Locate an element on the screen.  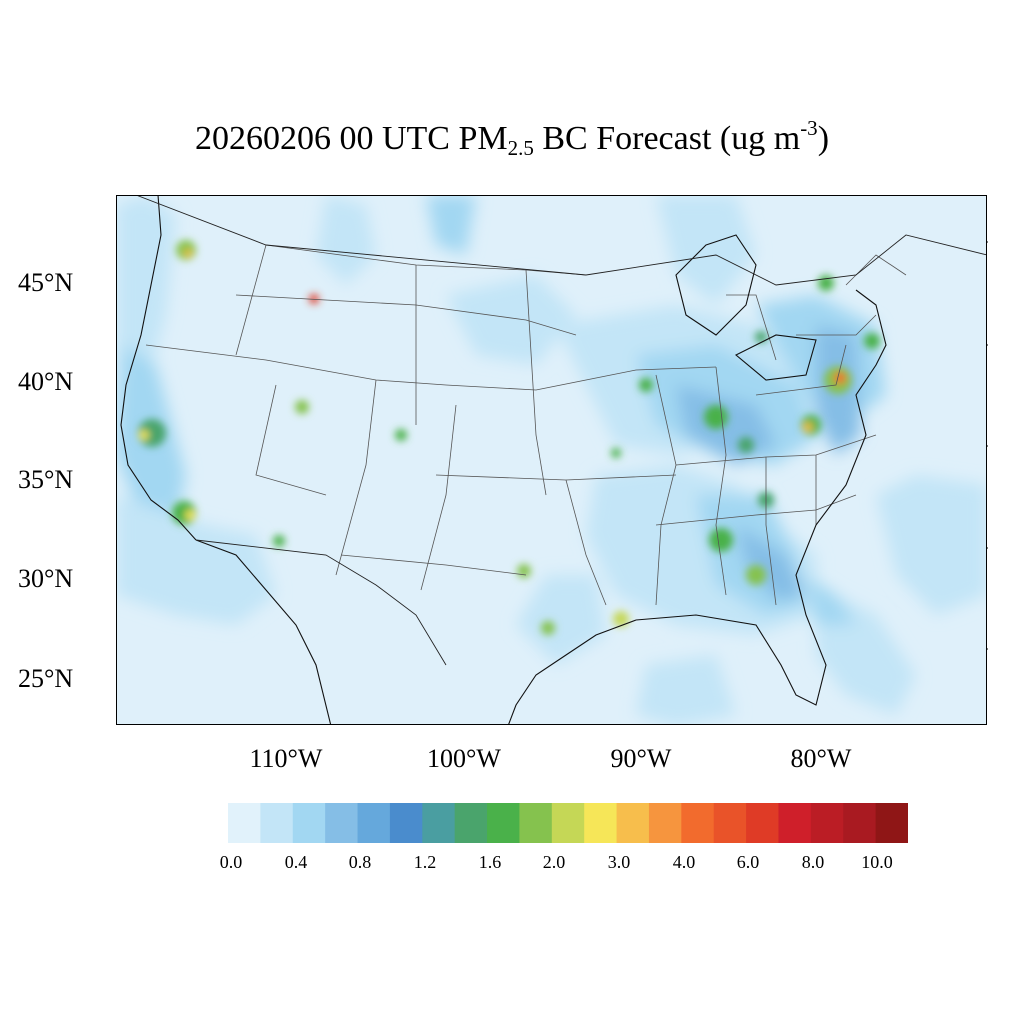
colorbar-label-6: 3.0 is located at coordinates (619, 862).